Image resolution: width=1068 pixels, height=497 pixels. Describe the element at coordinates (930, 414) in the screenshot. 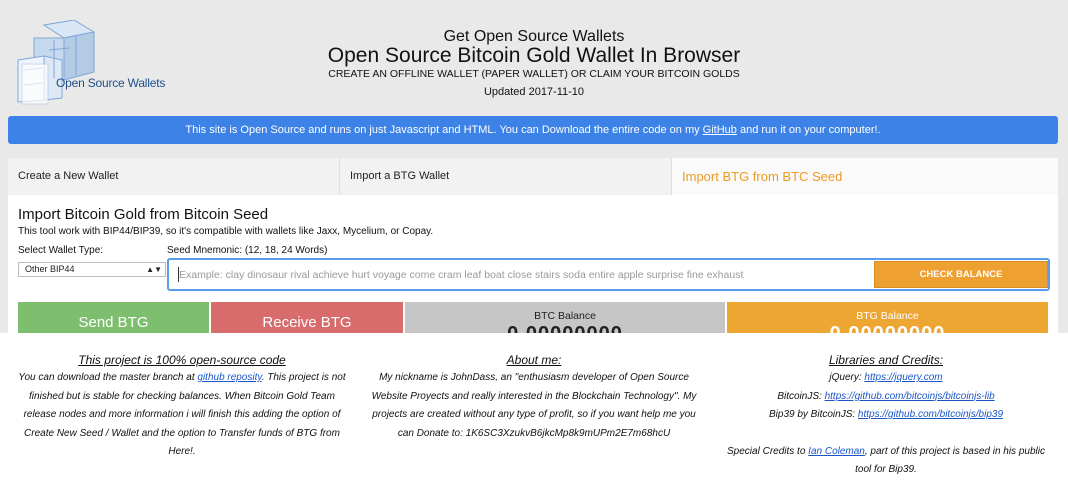

I see `bip39-link: https://github.com/bitcoinjs/bip39` at that location.